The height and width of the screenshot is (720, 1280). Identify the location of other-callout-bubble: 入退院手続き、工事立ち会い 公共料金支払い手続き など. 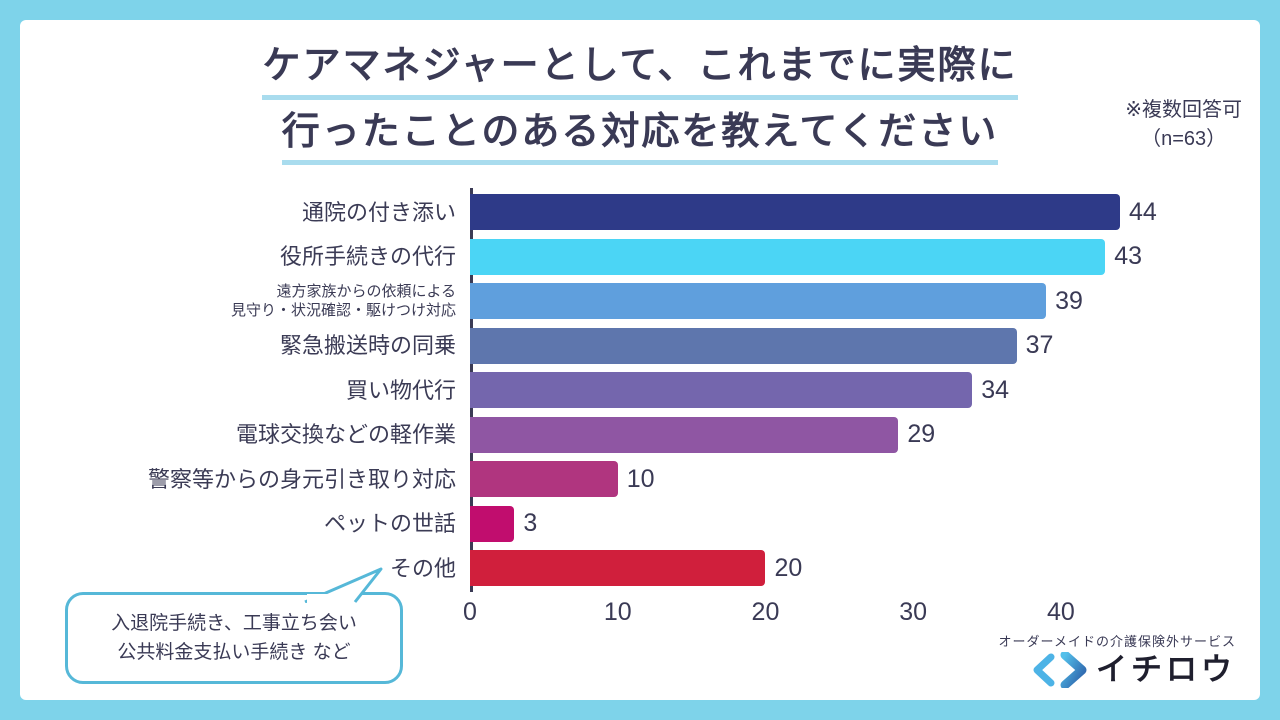
(234, 625).